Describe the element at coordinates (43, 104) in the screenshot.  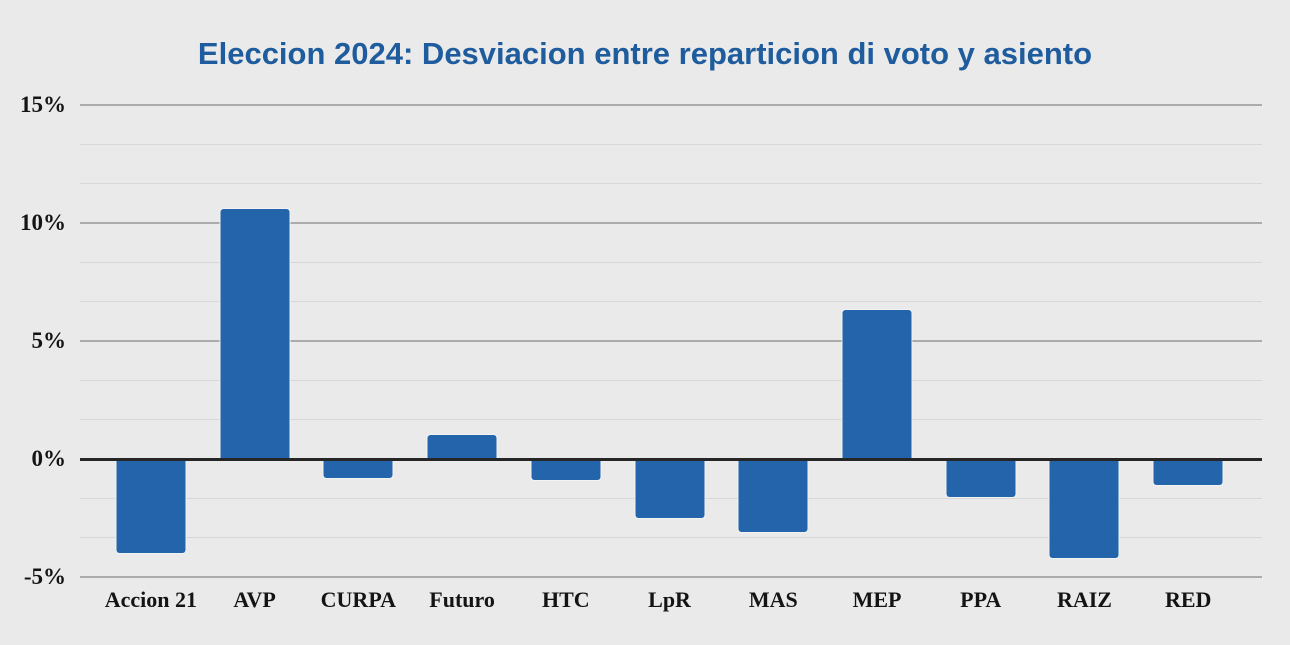
I see `y-tick-label-15: 15%` at that location.